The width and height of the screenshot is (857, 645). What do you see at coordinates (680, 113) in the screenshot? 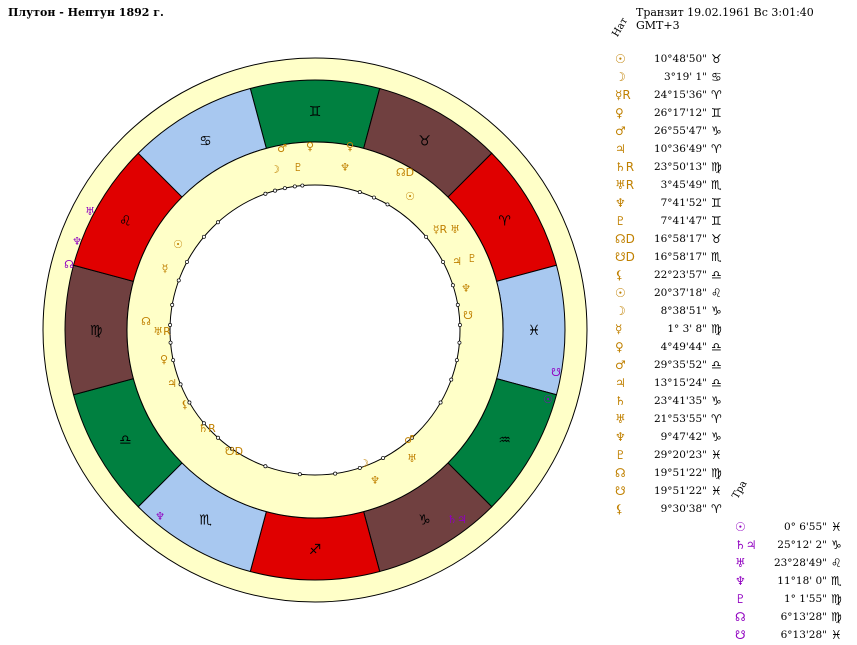
I see `degree-value: 26°17'12"` at bounding box center [680, 113].